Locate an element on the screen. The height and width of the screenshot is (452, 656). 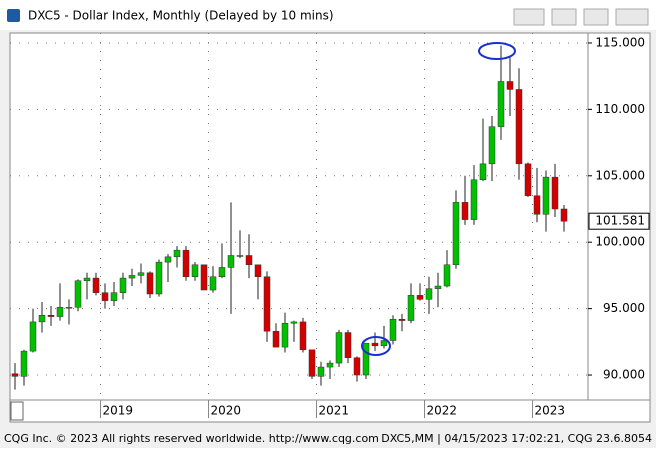
link-button is located at coordinates (529, 17).